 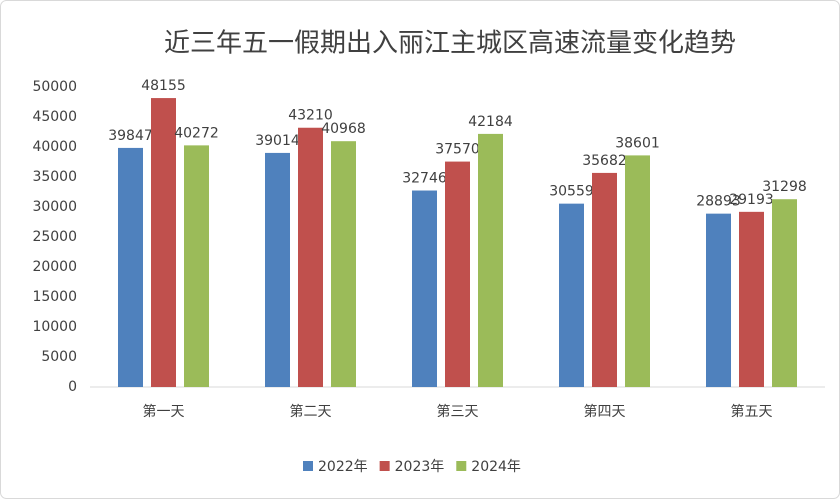 What do you see at coordinates (637, 143) in the screenshot?
I see `data-label: 38601` at bounding box center [637, 143].